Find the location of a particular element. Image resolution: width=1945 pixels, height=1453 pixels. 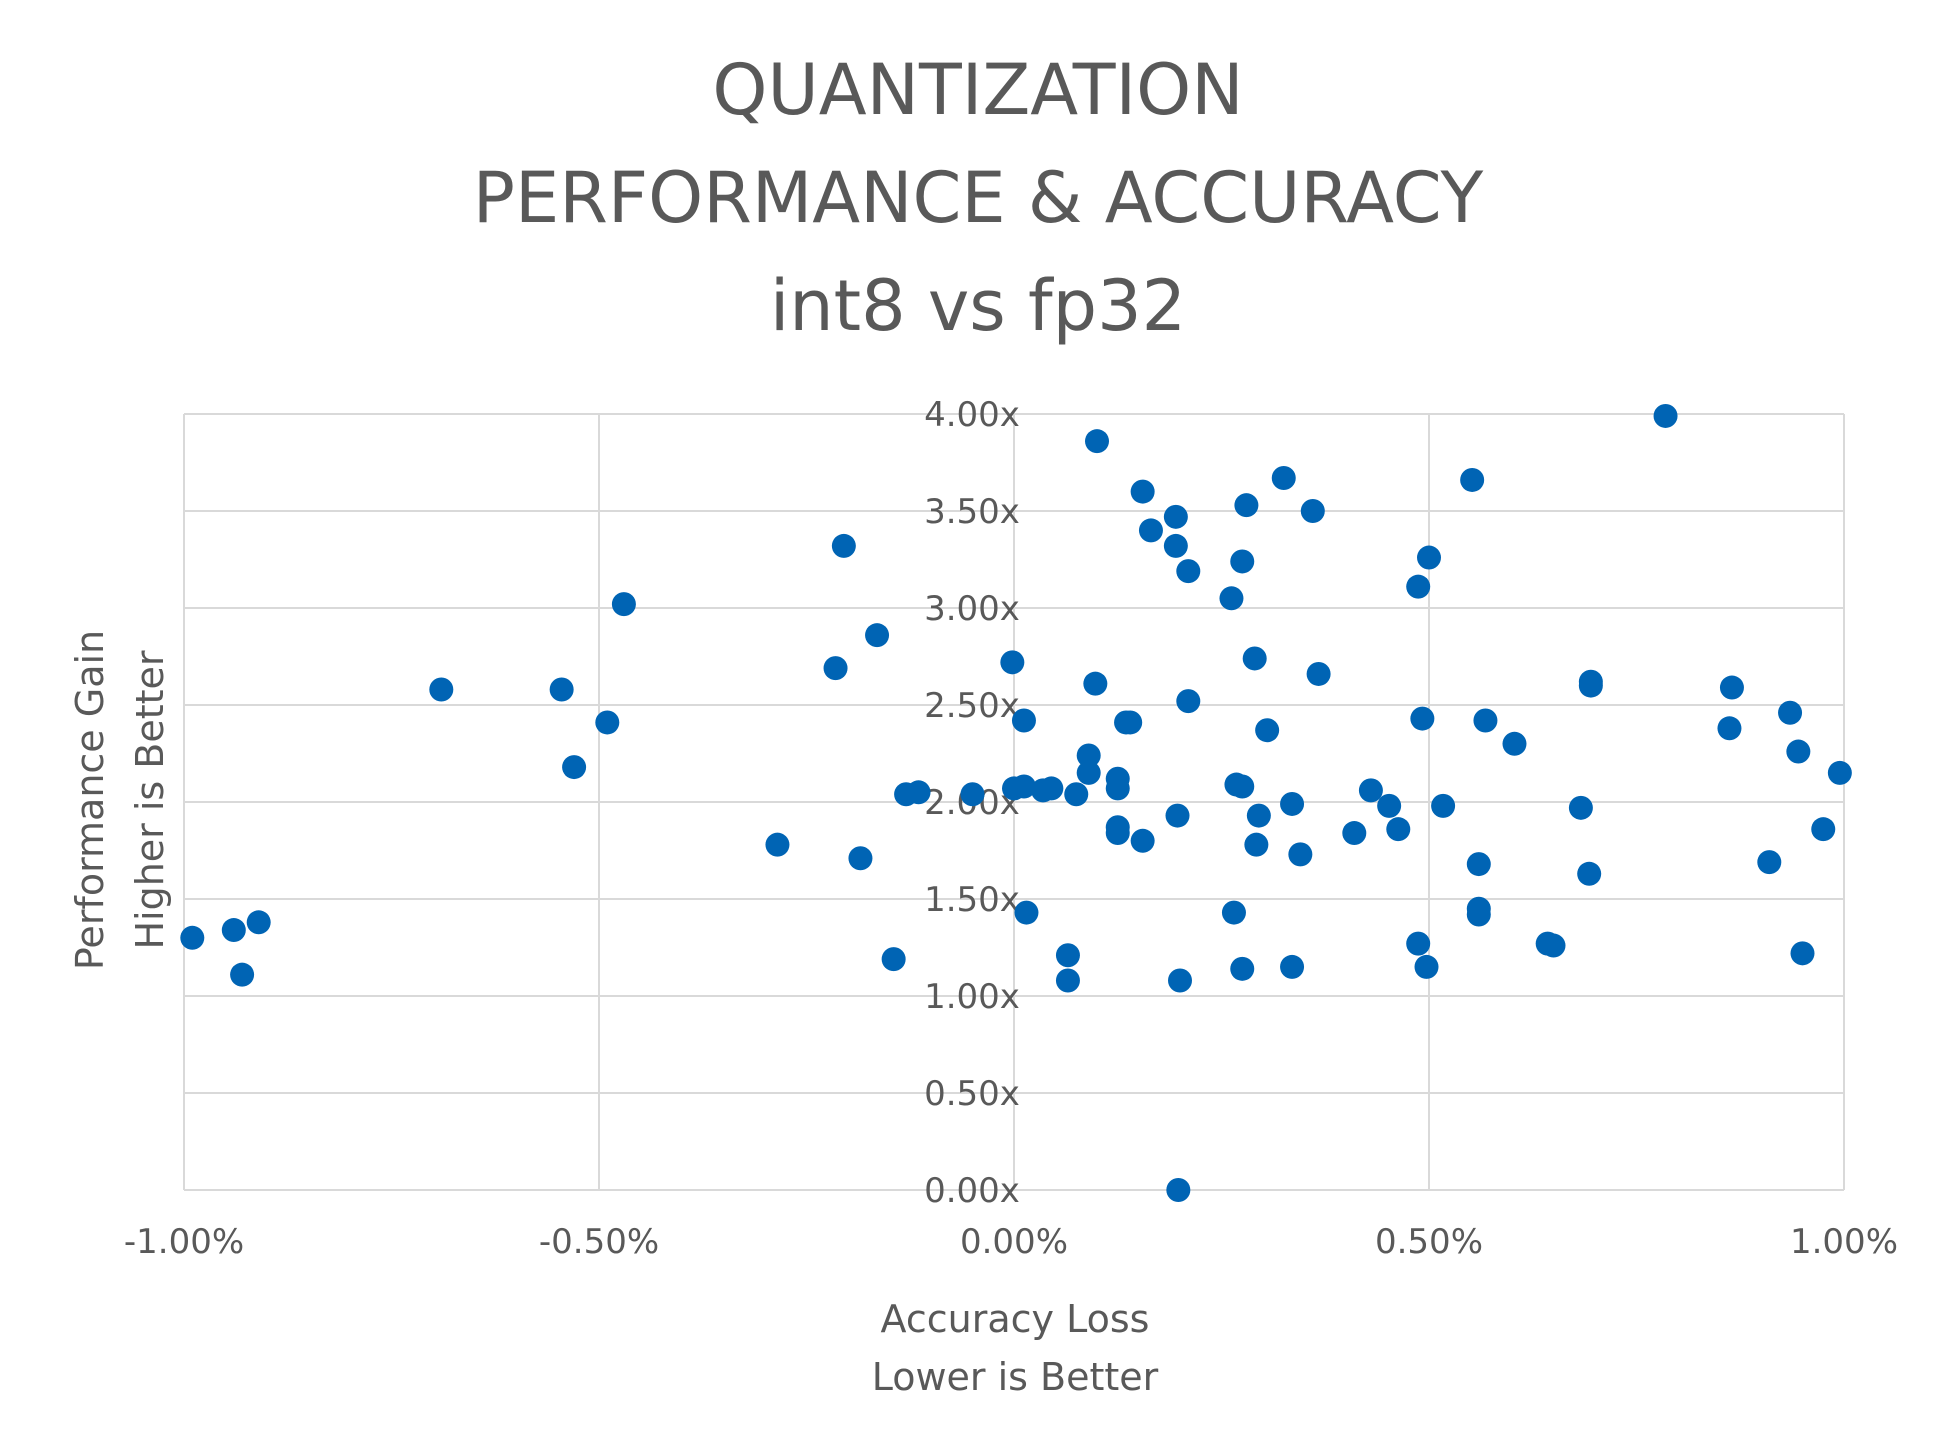

x-tick-label: -1.00% is located at coordinates (184, 1242).